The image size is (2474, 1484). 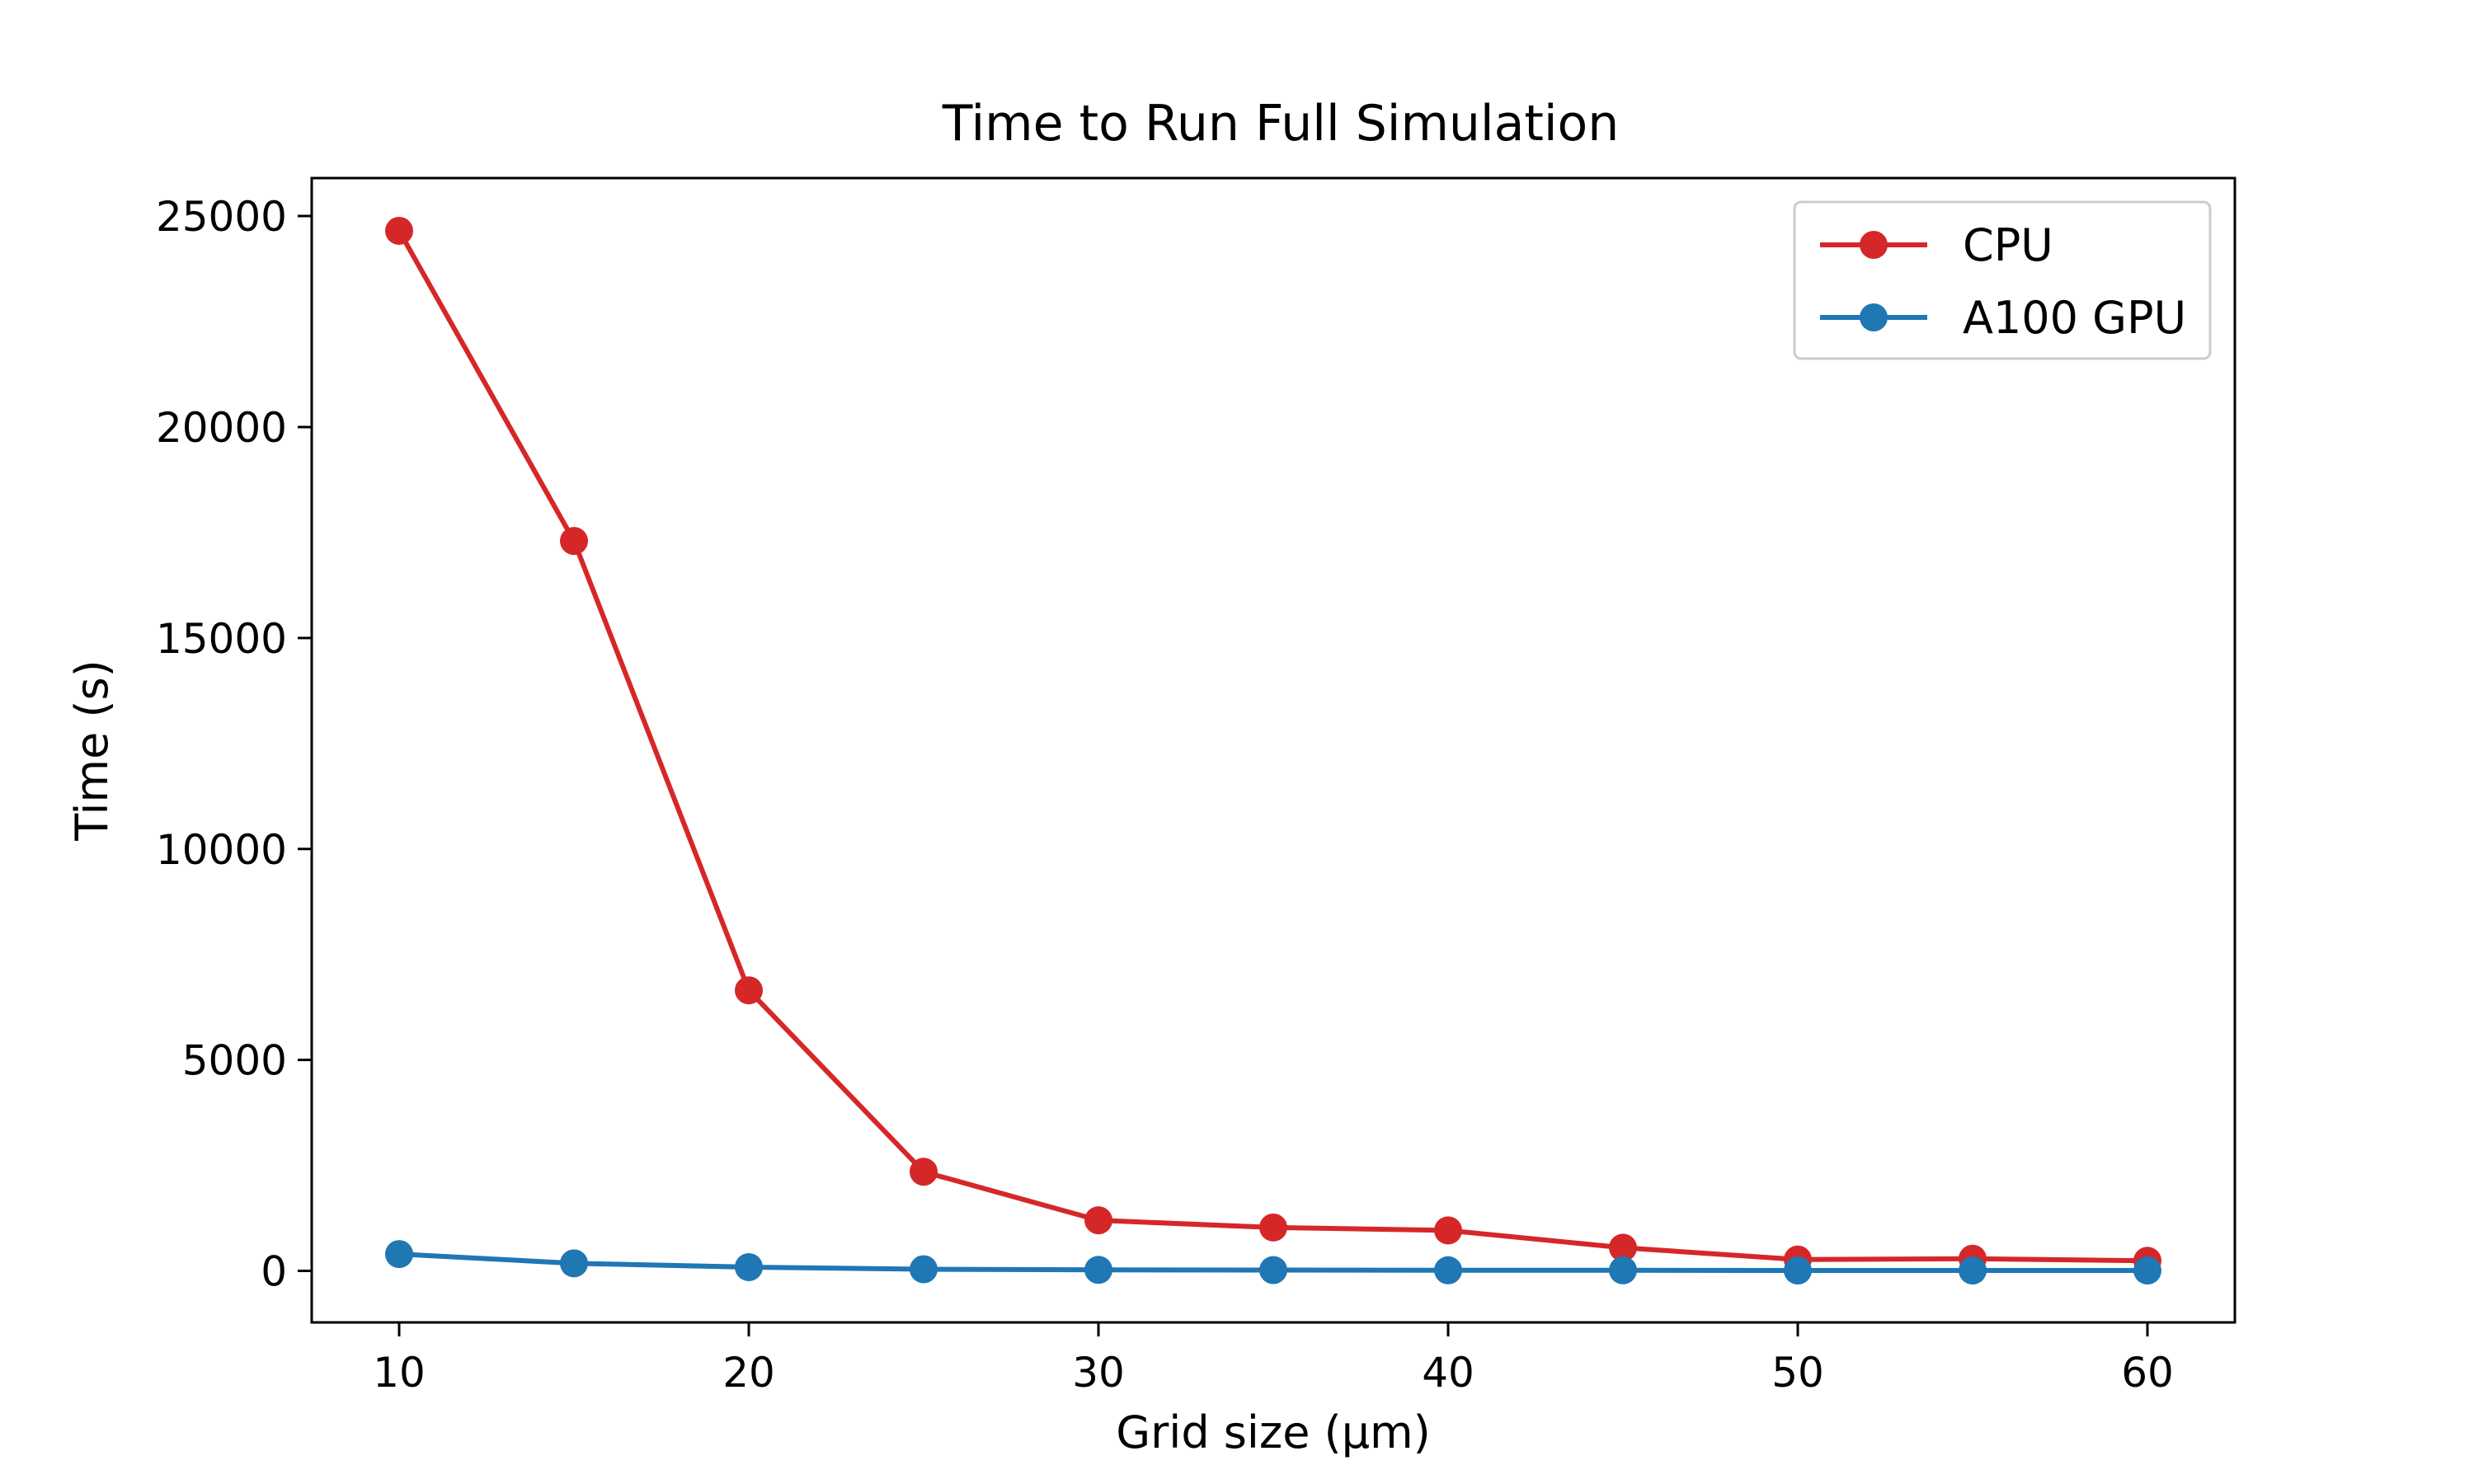 I want to click on x-axis-label: Grid size (μm), so click(x=1273, y=1432).